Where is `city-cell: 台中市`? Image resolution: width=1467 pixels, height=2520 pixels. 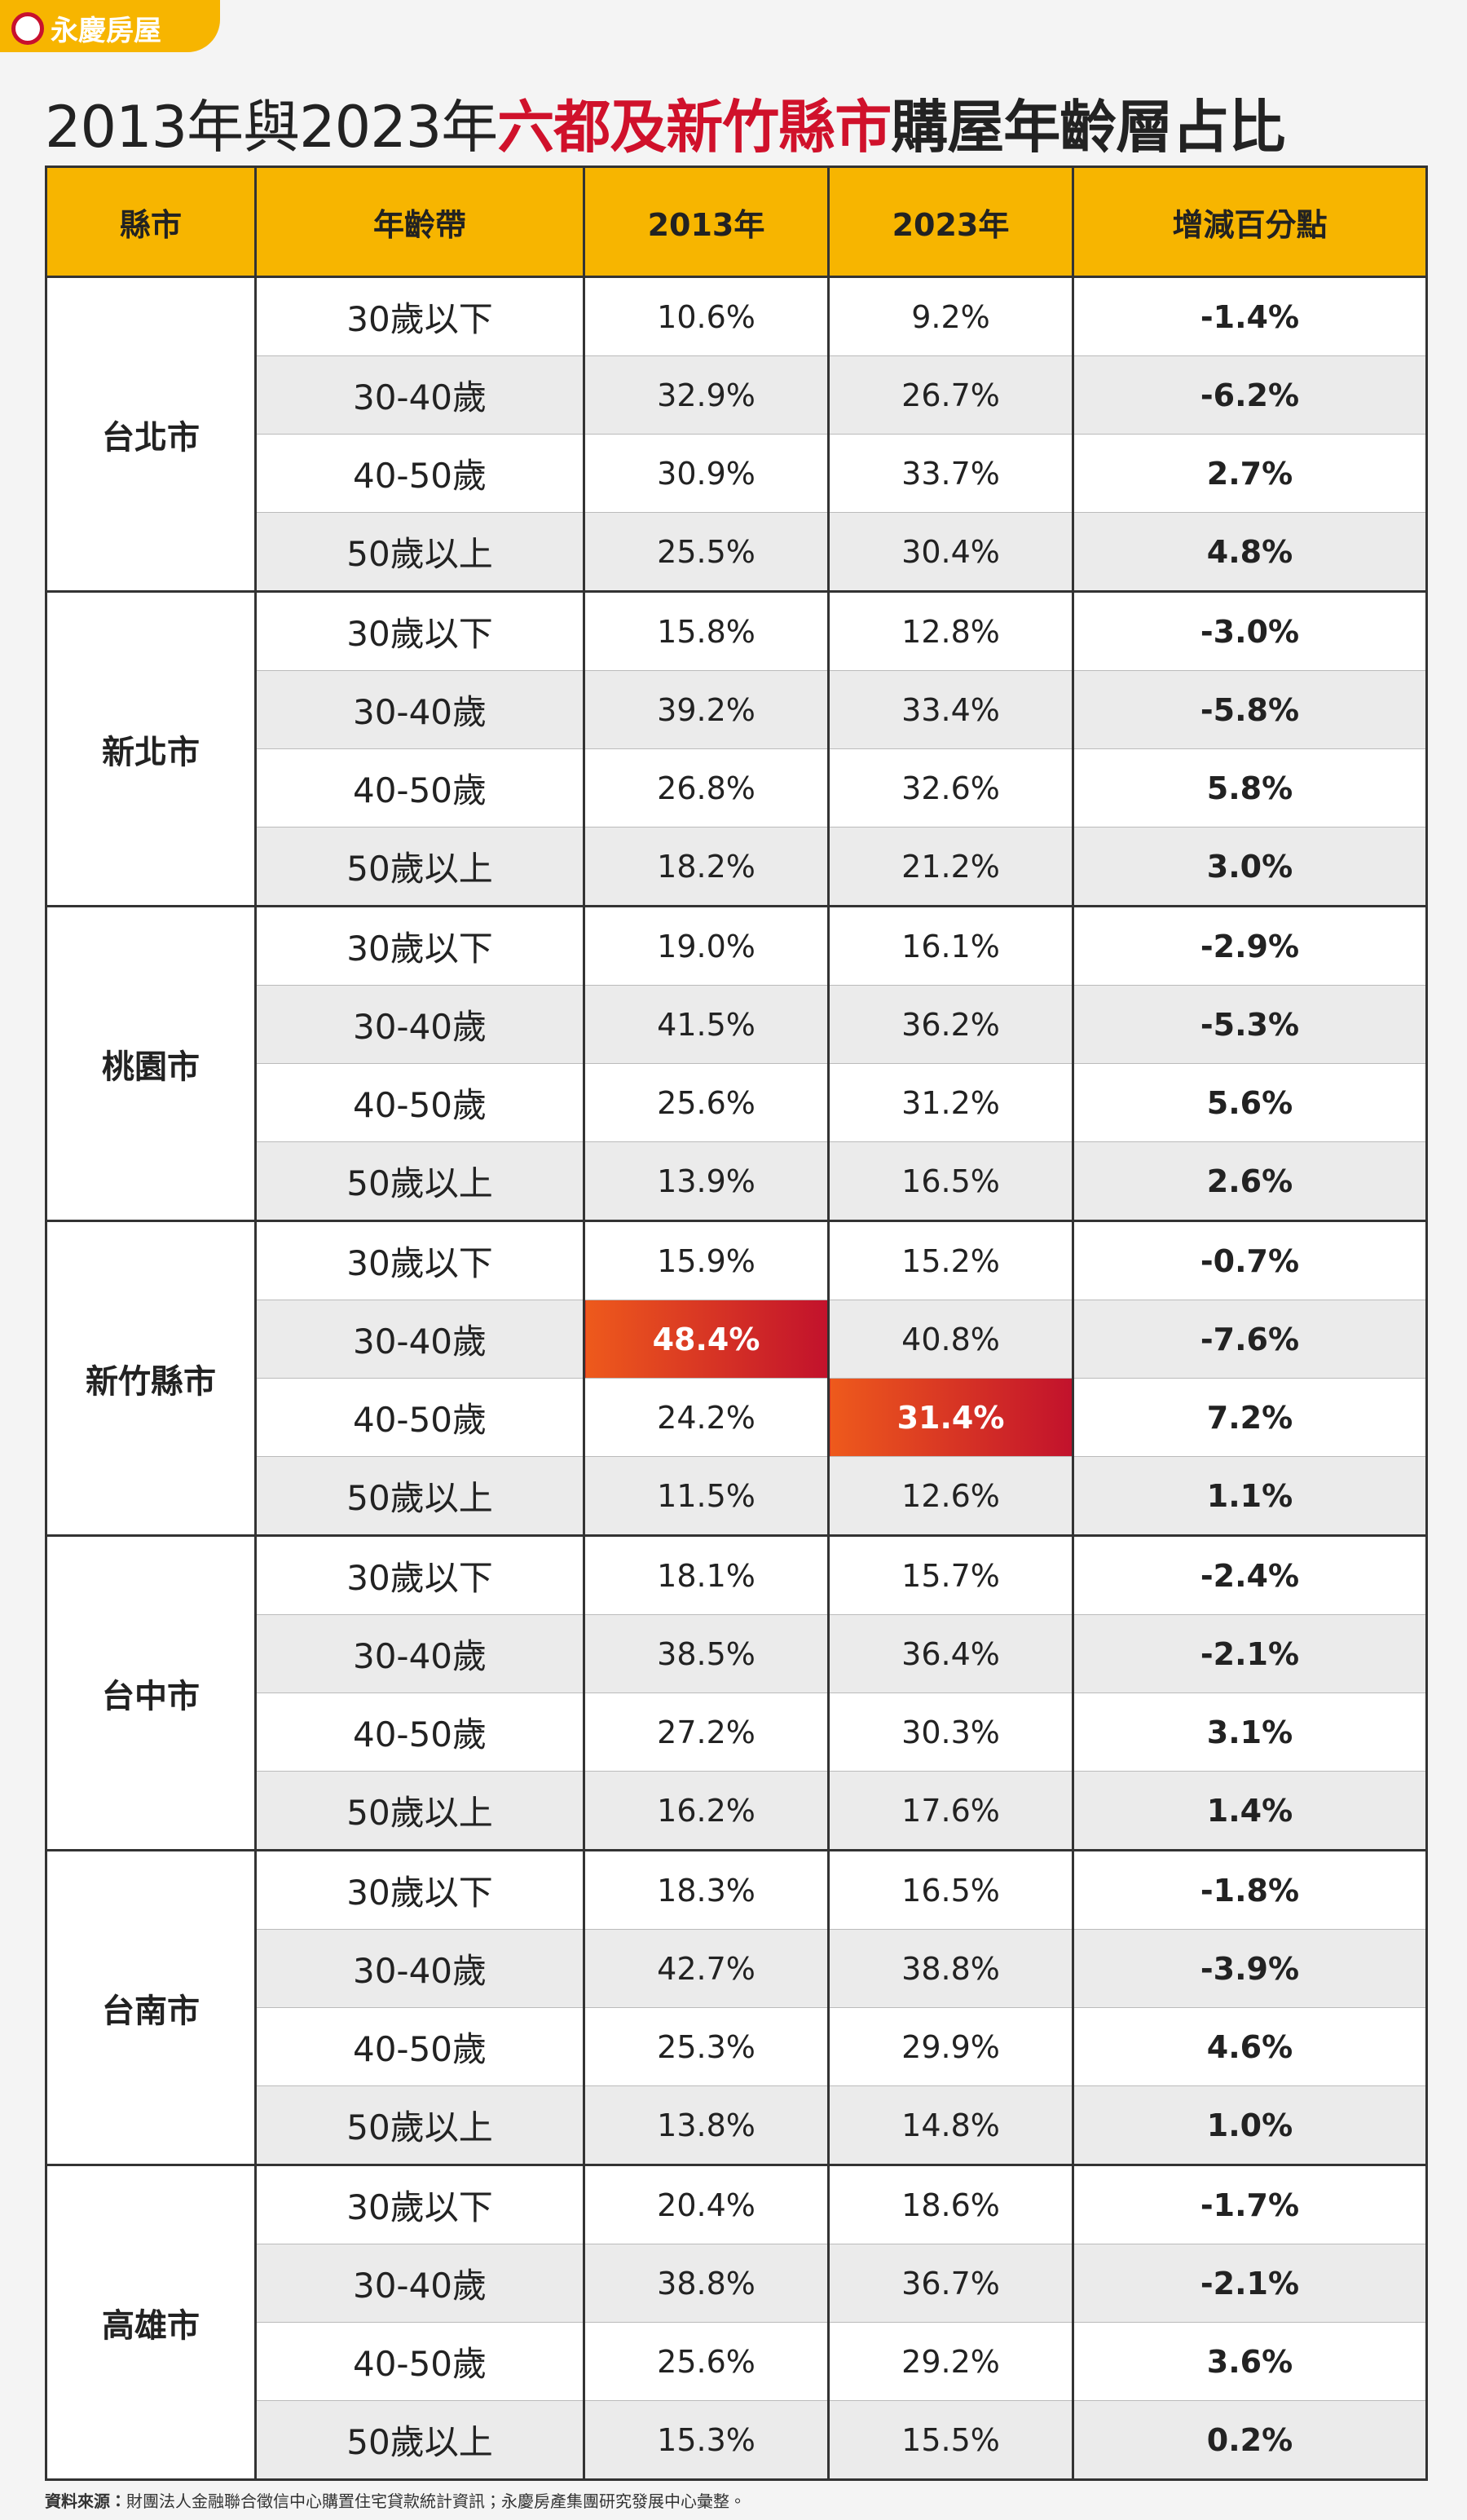
city-cell: 台中市 is located at coordinates (151, 1692).